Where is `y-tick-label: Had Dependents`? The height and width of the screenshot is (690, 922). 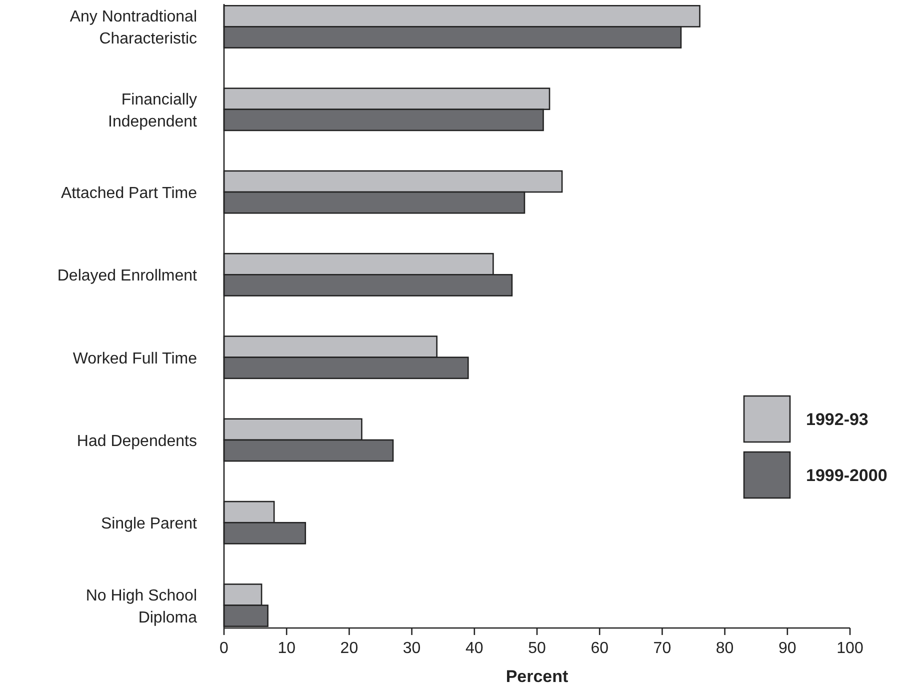 y-tick-label: Had Dependents is located at coordinates (136, 441).